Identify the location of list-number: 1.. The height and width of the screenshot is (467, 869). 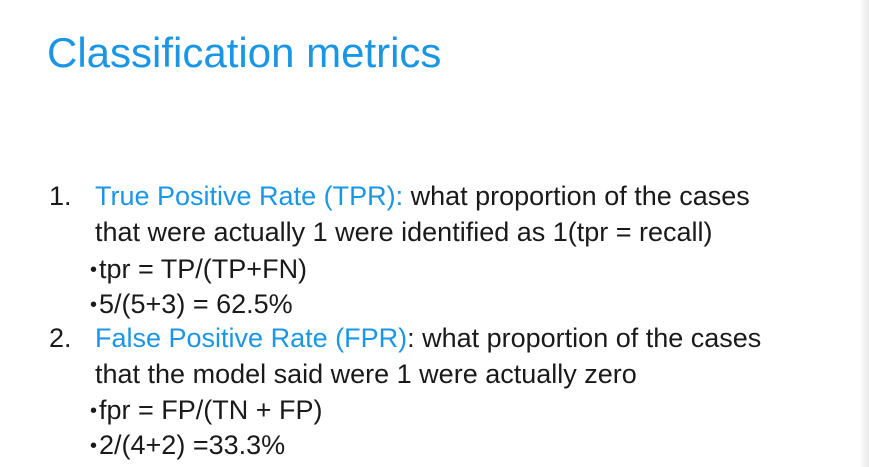
(60, 196).